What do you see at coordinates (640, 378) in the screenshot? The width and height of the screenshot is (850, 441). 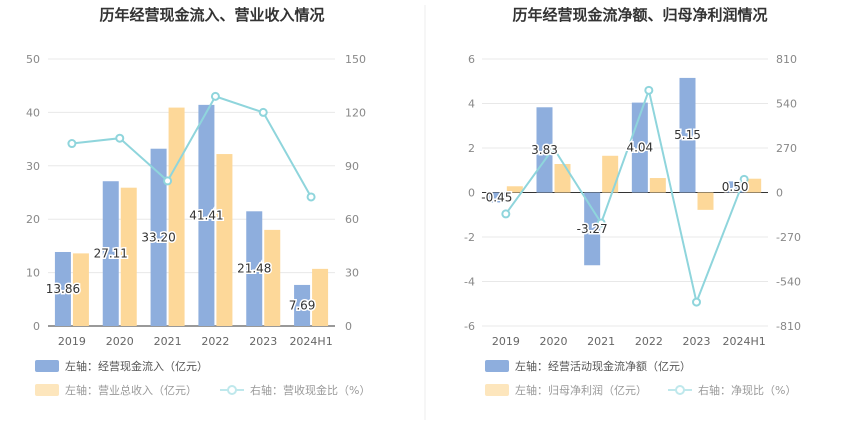 I see `legend: 左轴：经营活动现金流净额（亿元） 左轴：归母净利润（亿元） 右轴：净现比（%）` at bounding box center [640, 378].